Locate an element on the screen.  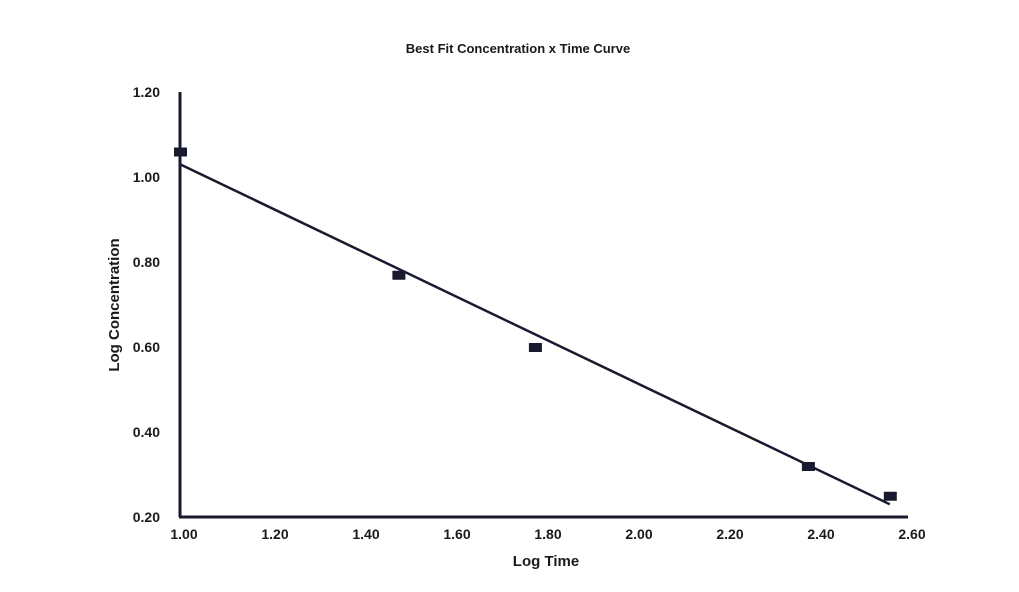
x-axis-ticks: 1.00 1.20 1.40 1.60 1.80 2.00 2.20 2.40 2.60 is located at coordinates (547, 534).